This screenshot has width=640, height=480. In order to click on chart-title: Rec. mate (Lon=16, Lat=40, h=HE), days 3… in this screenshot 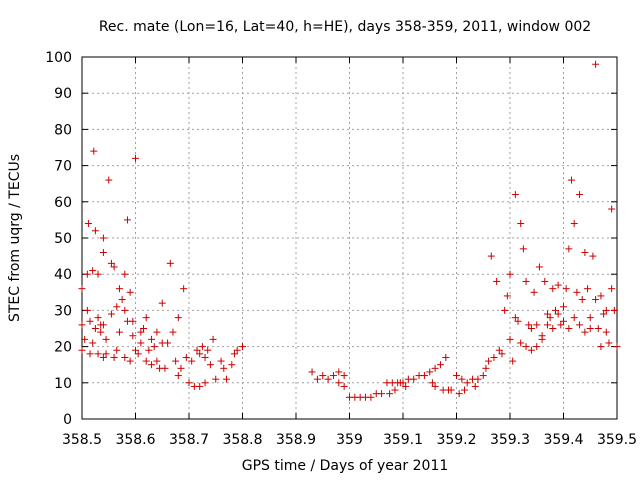, I will do `click(345, 27)`.